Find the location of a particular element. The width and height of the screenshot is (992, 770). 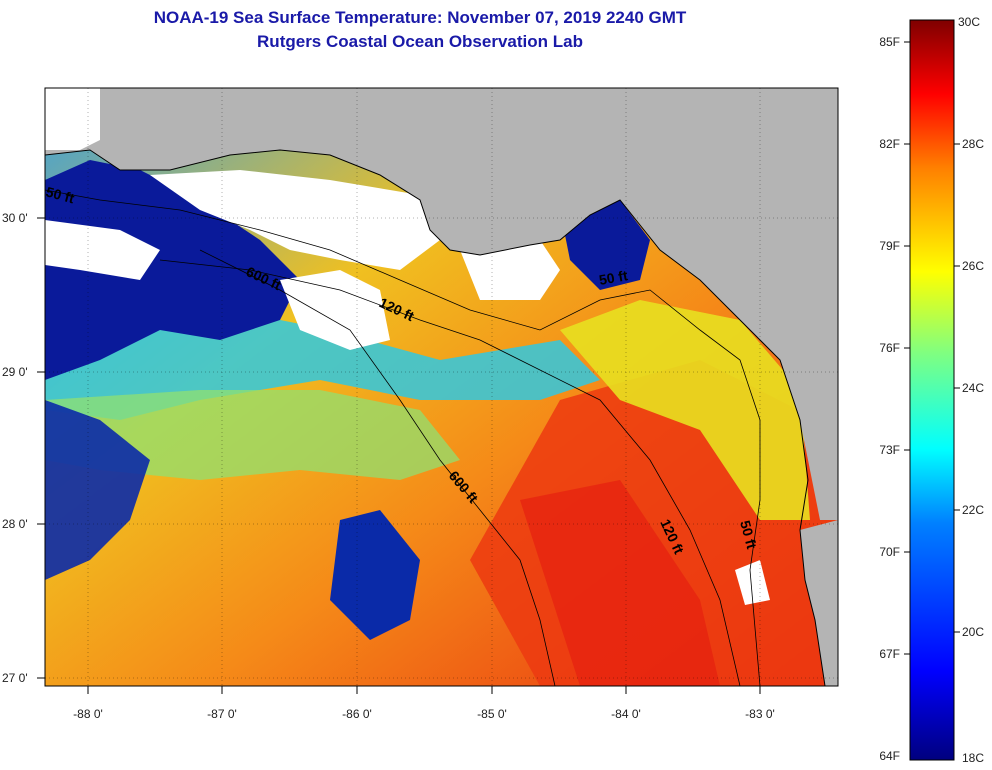

colorbar-c-label: 30C is located at coordinates (969, 22).